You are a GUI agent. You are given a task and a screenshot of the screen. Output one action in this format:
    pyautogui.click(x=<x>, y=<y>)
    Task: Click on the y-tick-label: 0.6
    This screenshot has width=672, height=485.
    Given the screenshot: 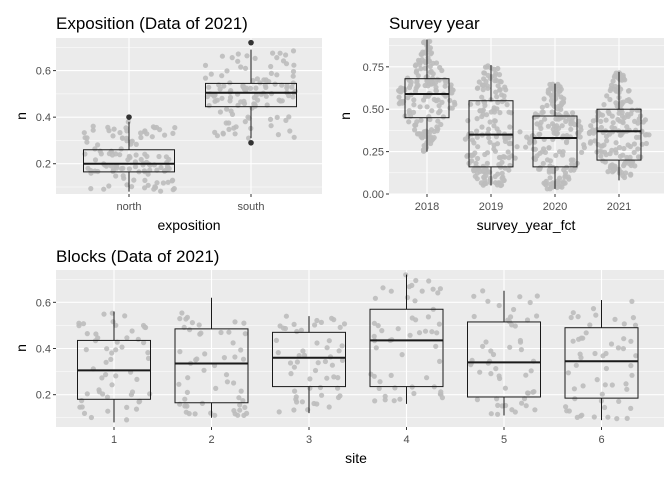 What is the action you would take?
    pyautogui.click(x=43, y=72)
    